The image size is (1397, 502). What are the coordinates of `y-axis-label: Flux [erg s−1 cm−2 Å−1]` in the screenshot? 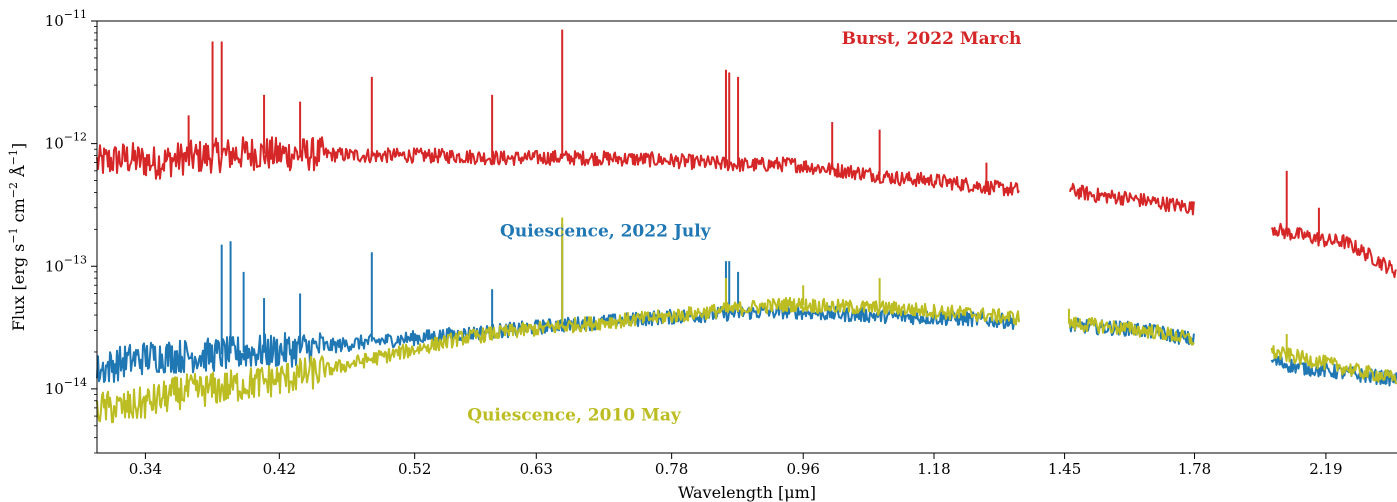 It's located at (17, 237).